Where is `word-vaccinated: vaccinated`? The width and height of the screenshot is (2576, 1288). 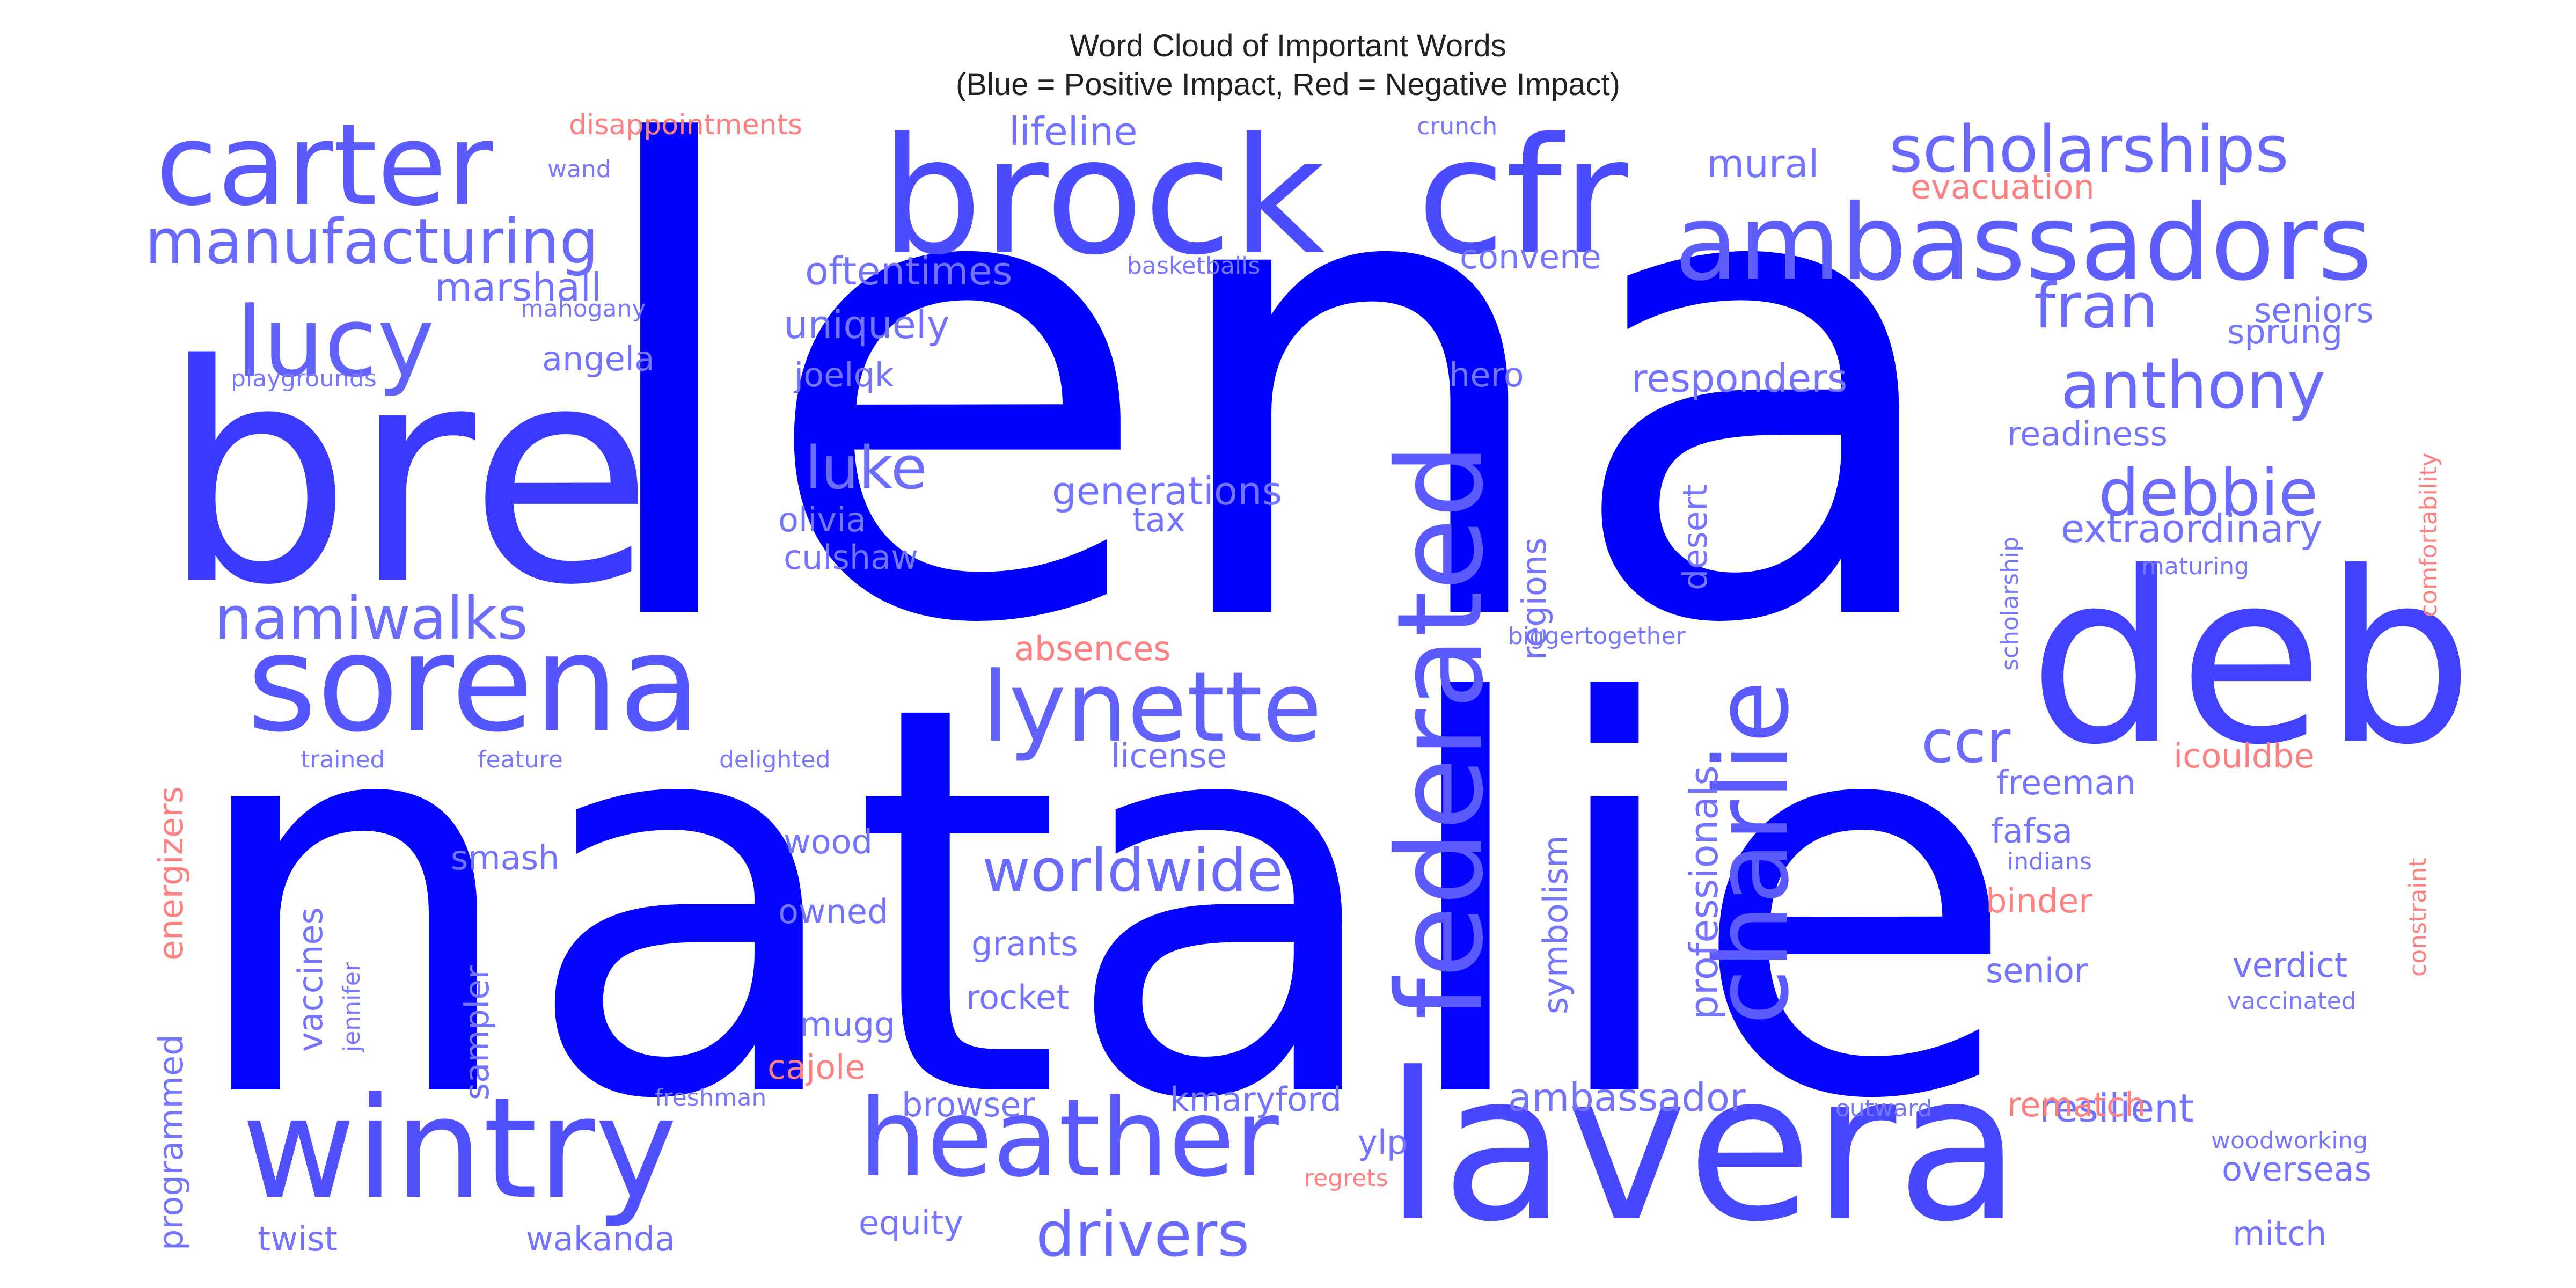 word-vaccinated: vaccinated is located at coordinates (2292, 1001).